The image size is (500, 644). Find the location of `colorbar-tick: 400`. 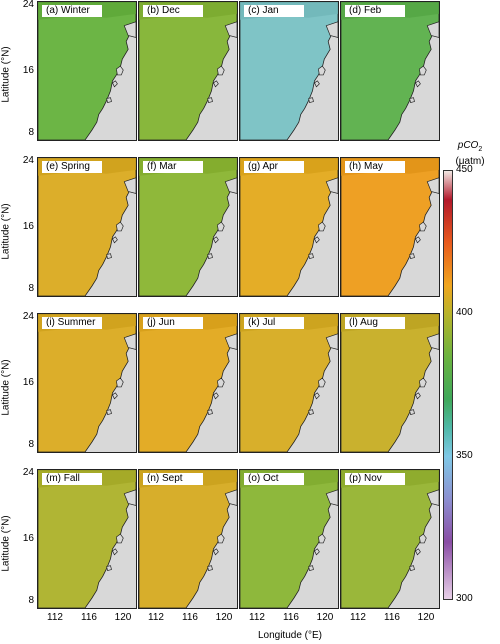

colorbar-tick: 400 is located at coordinates (464, 312).